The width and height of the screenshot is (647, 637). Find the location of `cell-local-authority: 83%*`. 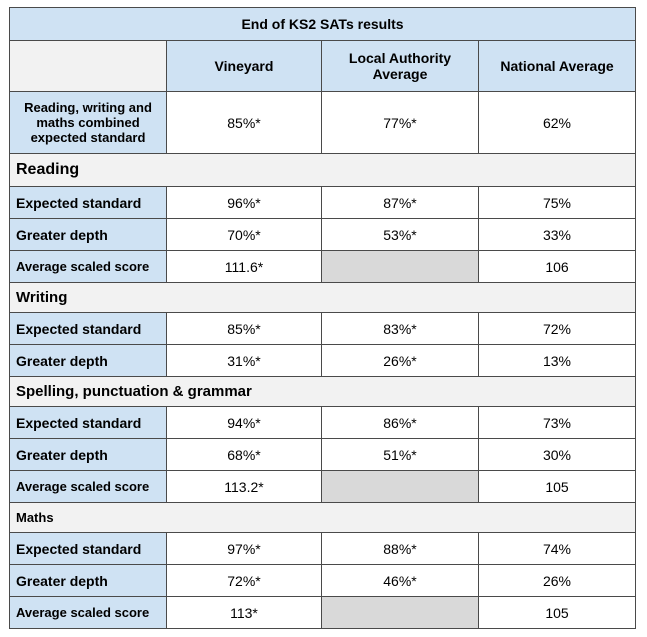

cell-local-authority: 83%* is located at coordinates (400, 328).